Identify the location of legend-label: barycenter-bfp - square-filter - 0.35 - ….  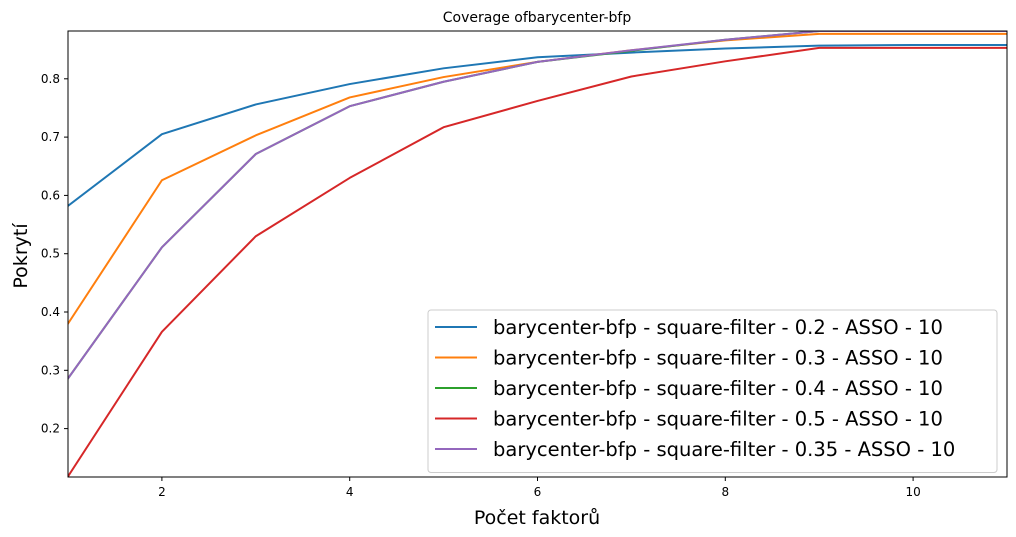
(724, 449).